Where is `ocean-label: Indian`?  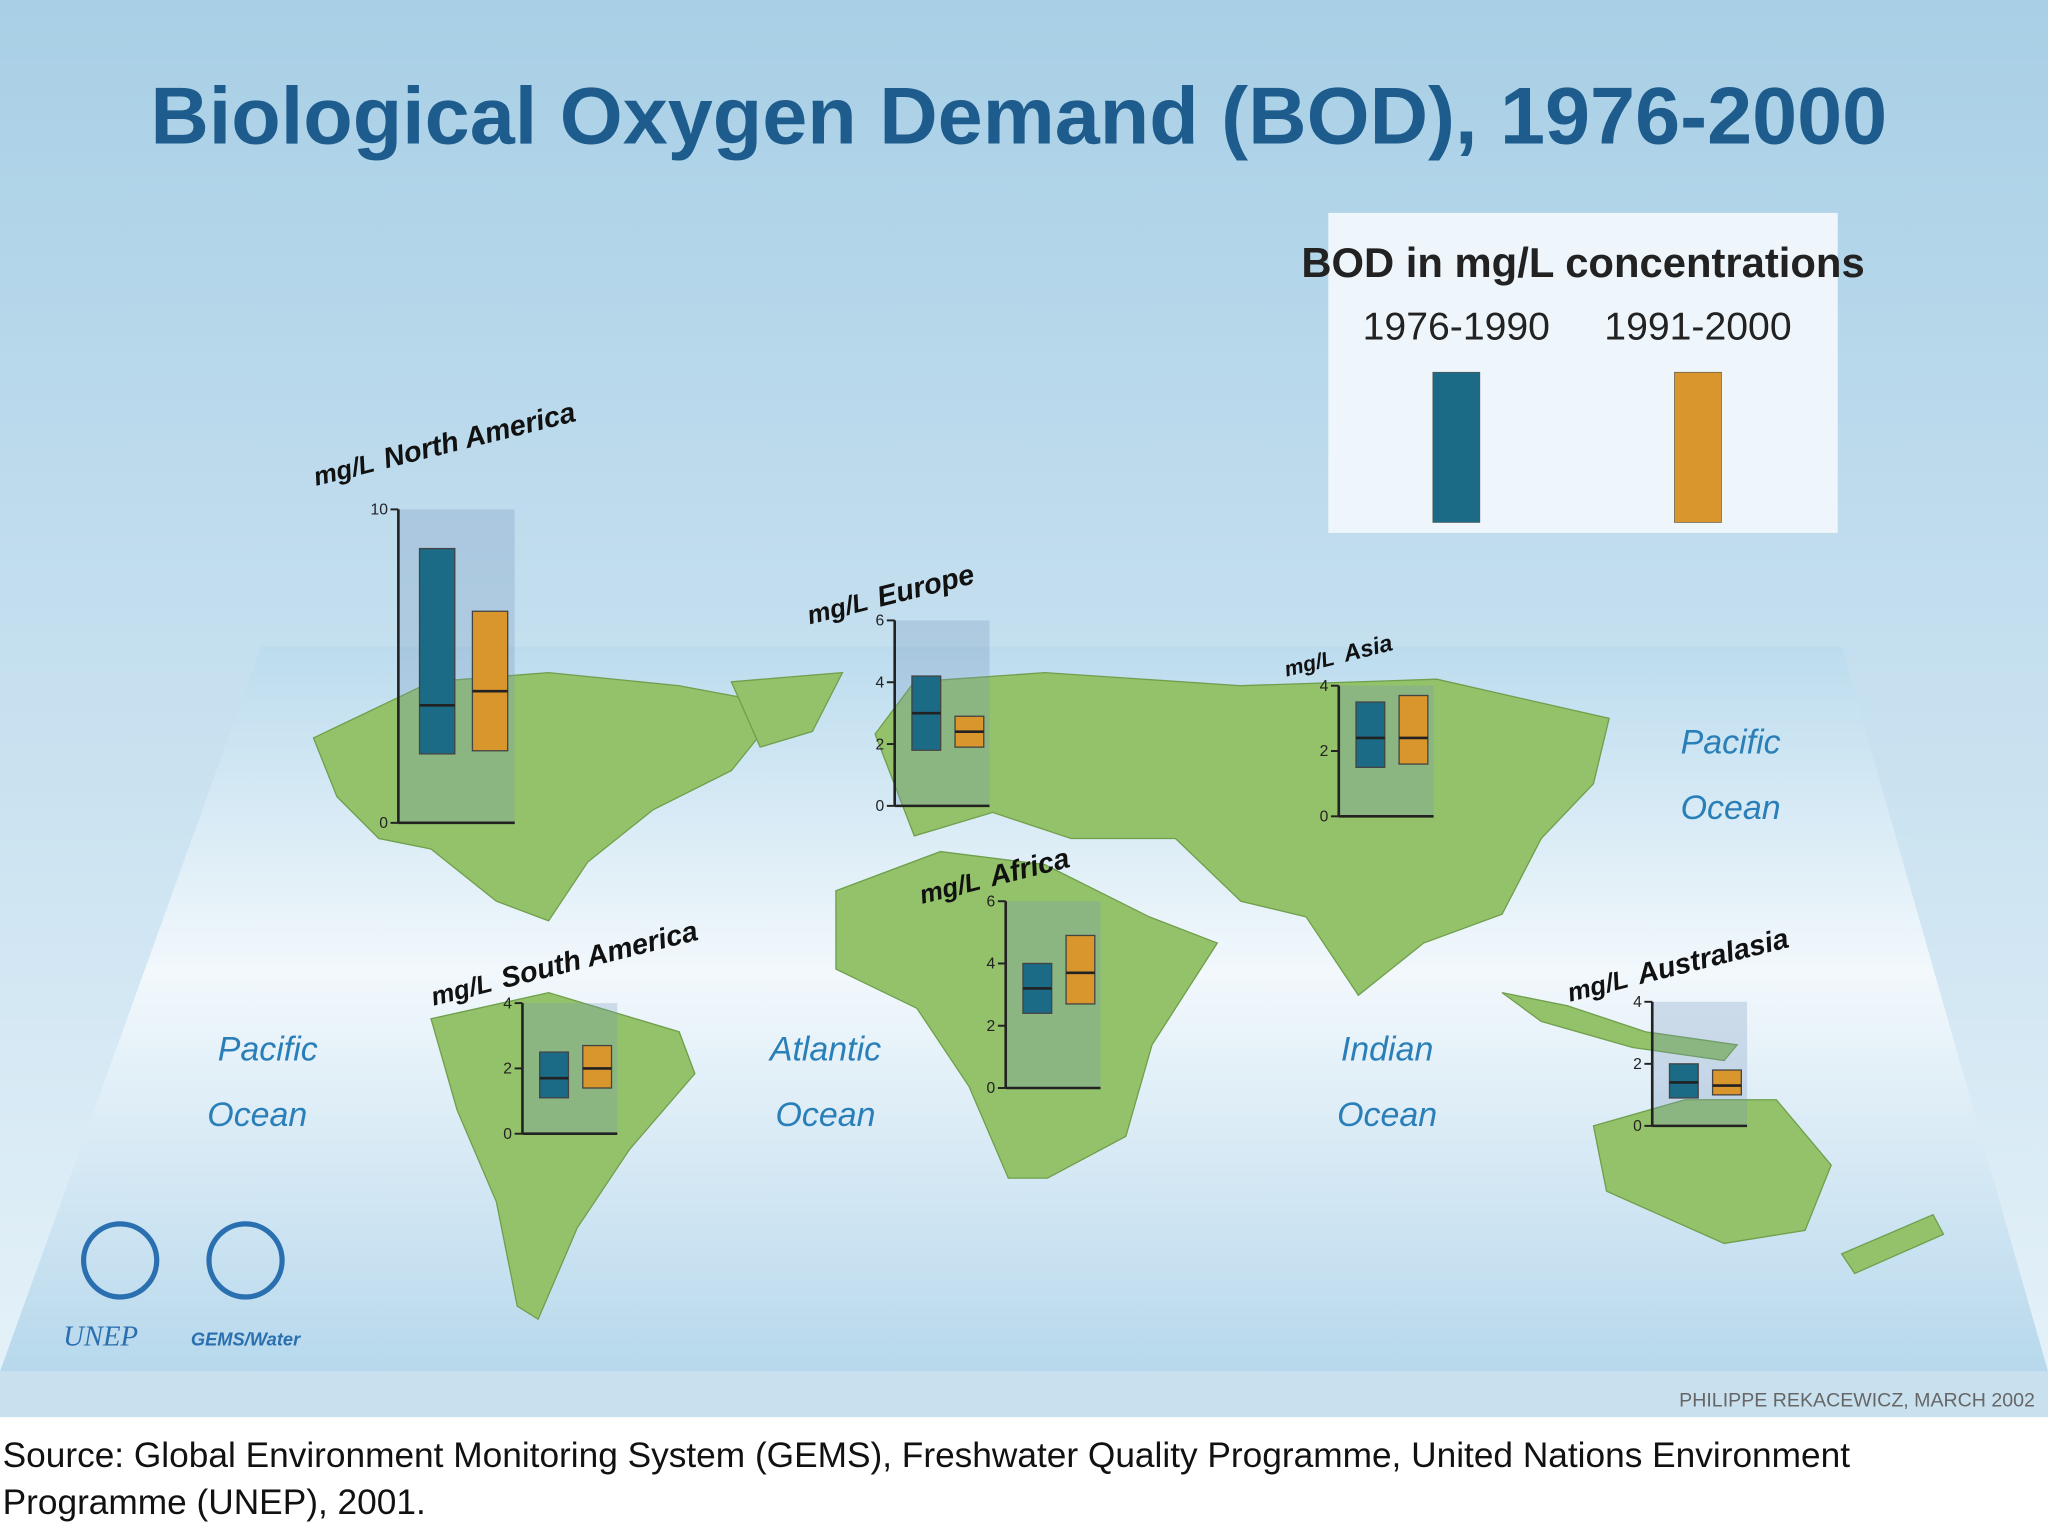
ocean-label: Indian is located at coordinates (1387, 1050).